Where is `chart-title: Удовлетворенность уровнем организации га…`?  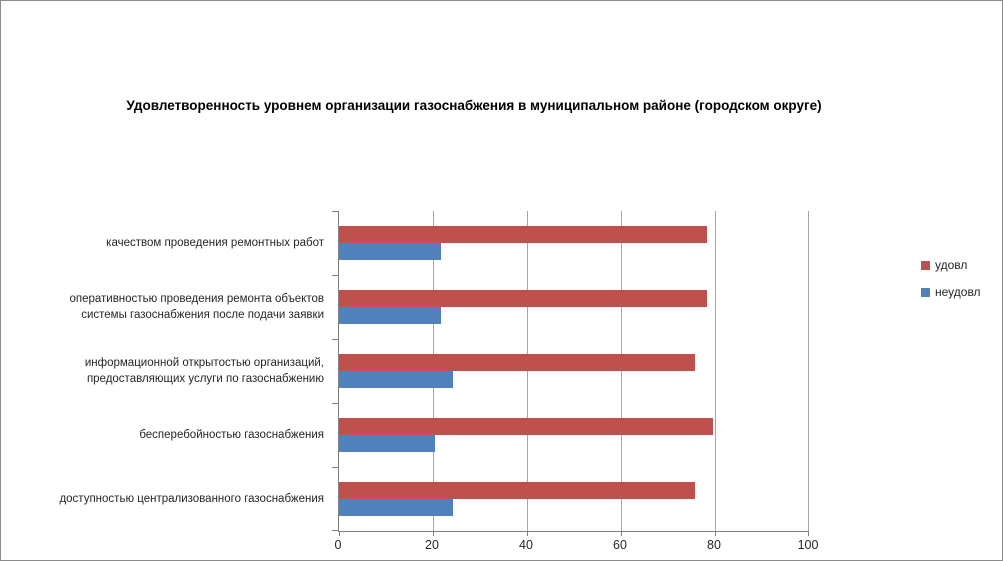
chart-title: Удовлетворенность уровнем организации га… is located at coordinates (474, 105).